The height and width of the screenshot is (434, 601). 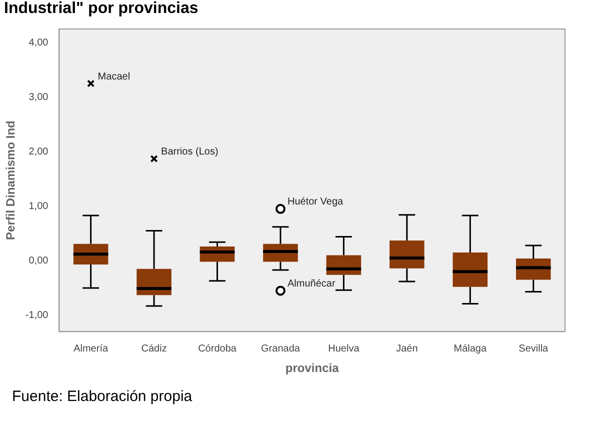 What do you see at coordinates (312, 368) in the screenshot?
I see `x-axis-title: provincia` at bounding box center [312, 368].